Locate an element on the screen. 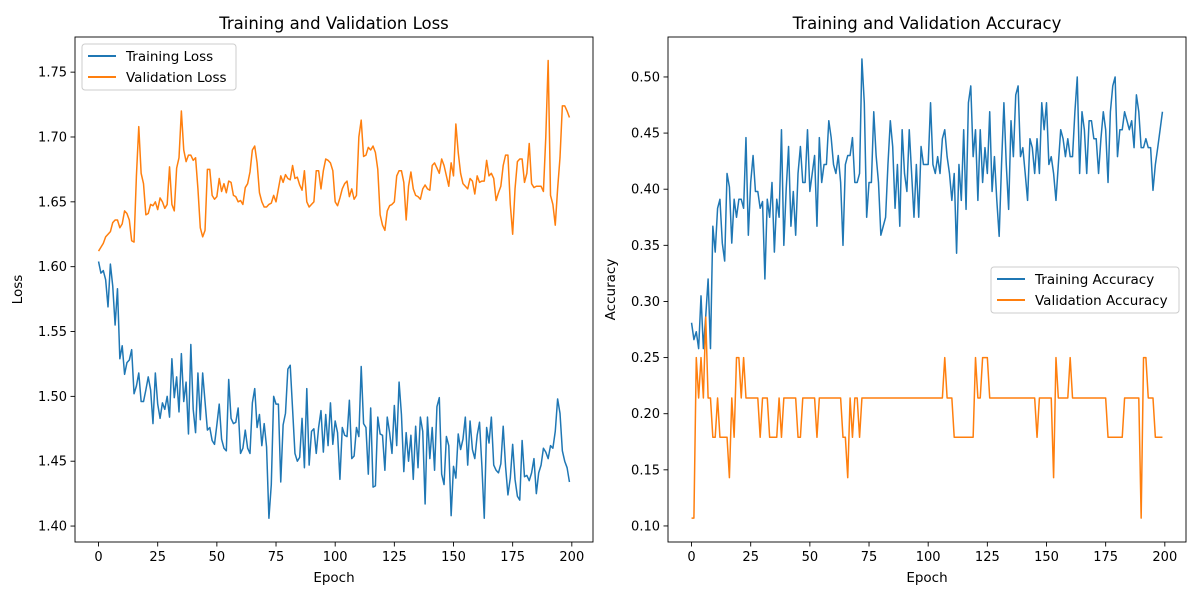 This screenshot has height=600, width=1200. y-tick-label: 1.65 is located at coordinates (52, 202).